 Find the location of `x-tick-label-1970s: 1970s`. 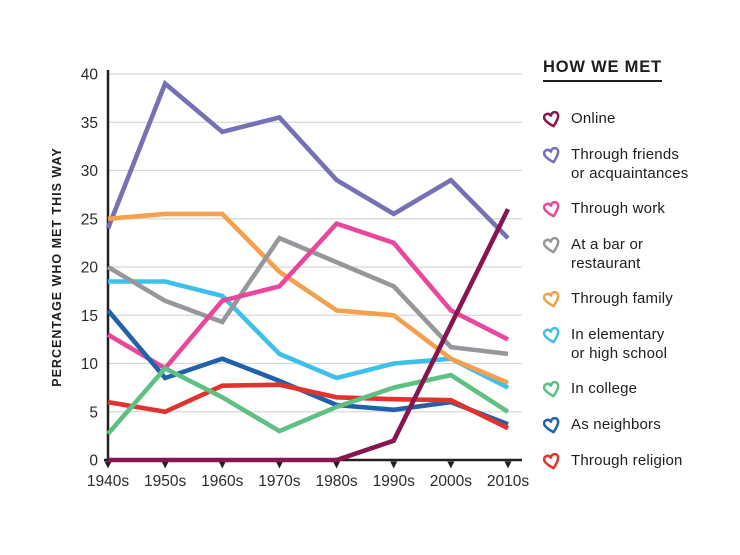

x-tick-label-1970s: 1970s is located at coordinates (279, 481).